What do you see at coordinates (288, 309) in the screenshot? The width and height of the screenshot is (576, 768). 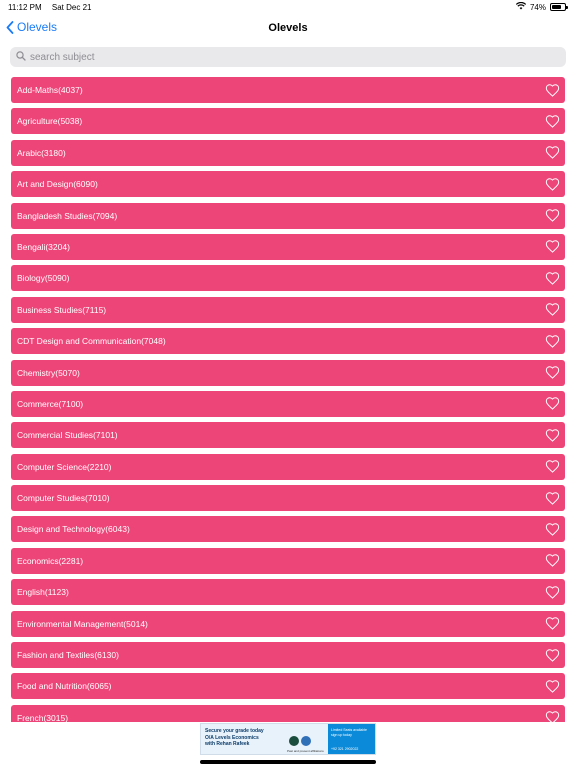 I see `subject-row: Business Studies(7115)` at bounding box center [288, 309].